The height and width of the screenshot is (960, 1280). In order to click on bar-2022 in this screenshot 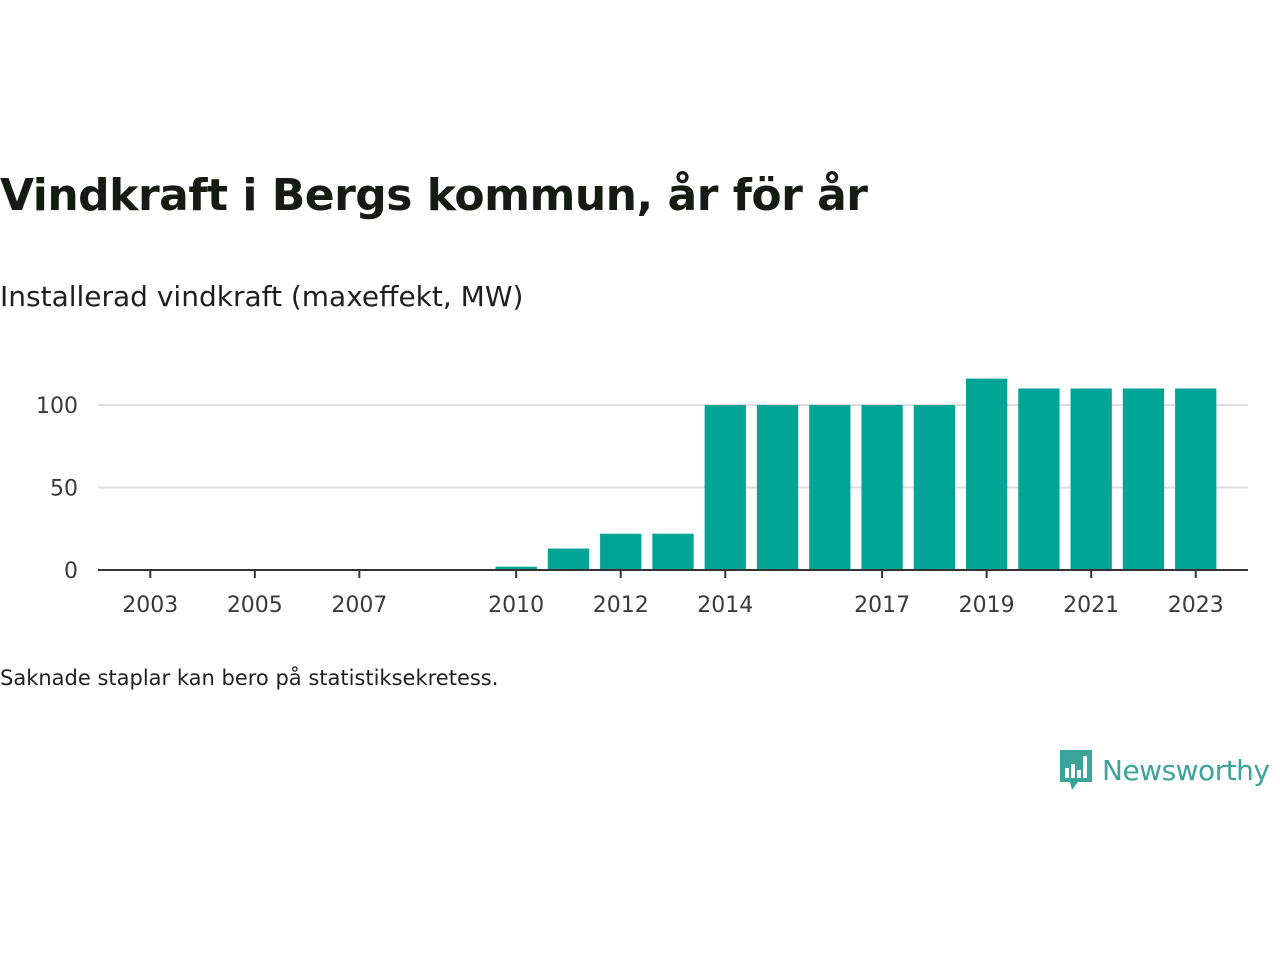, I will do `click(1143, 479)`.